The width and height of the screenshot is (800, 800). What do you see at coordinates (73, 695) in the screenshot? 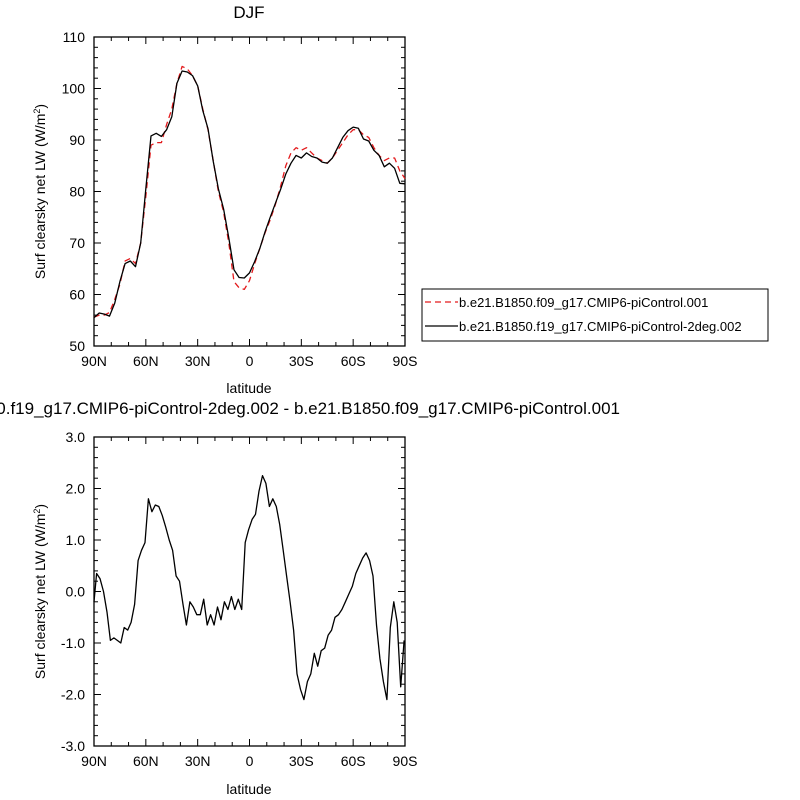
I see `bottom-y-tick-label: -2.0` at bounding box center [73, 695].